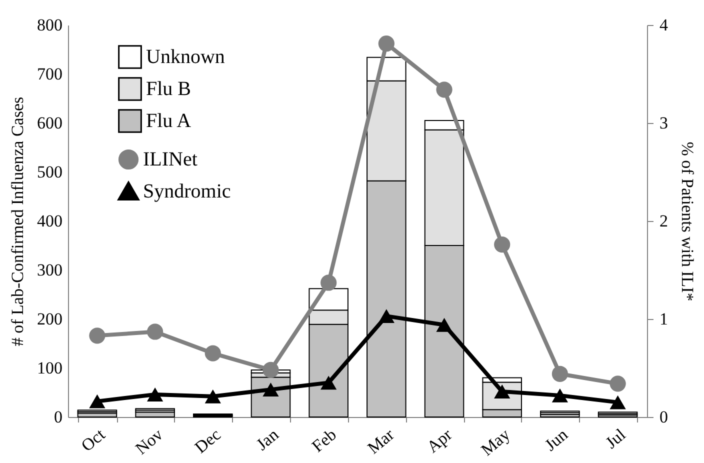  Describe the element at coordinates (49, 172) in the screenshot. I see `y-tick-label: 500` at that location.